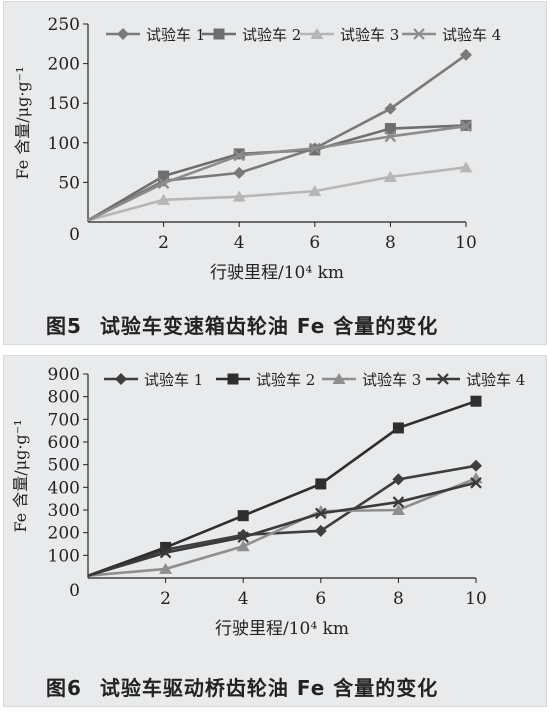 The width and height of the screenshot is (550, 712). I want to click on y-tick-label: 300, so click(64, 511).